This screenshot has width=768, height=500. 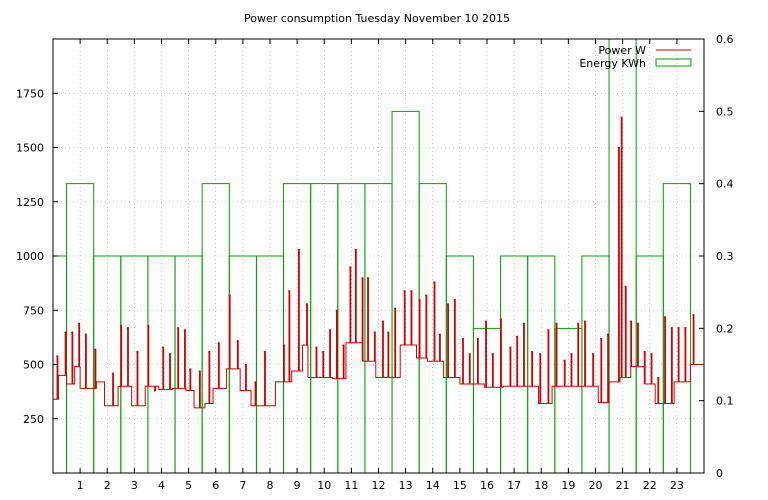 I want to click on y-right-tick-label: 0.4, so click(x=725, y=184).